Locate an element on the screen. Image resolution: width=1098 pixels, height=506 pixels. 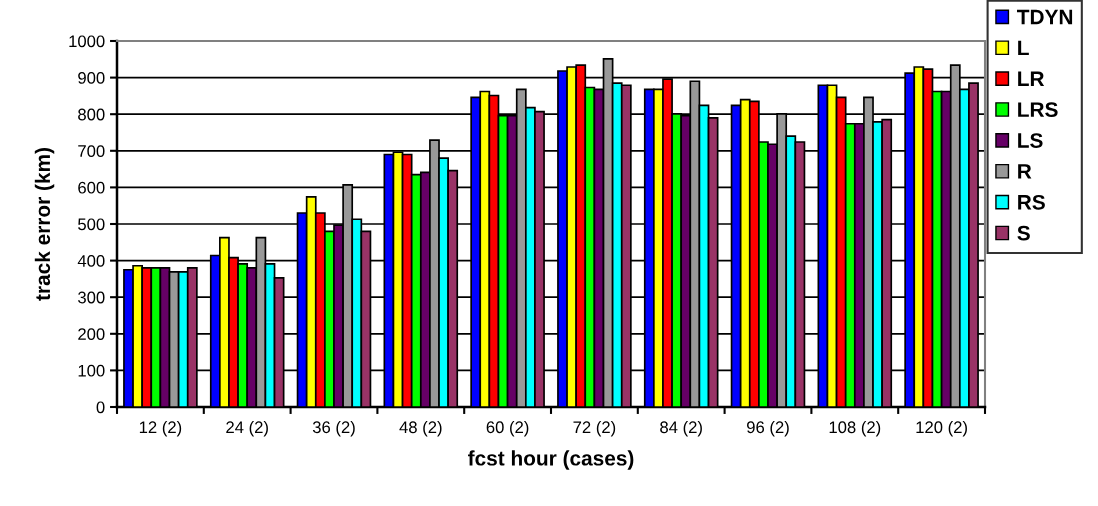
legend-label: RS is located at coordinates (1031, 202).